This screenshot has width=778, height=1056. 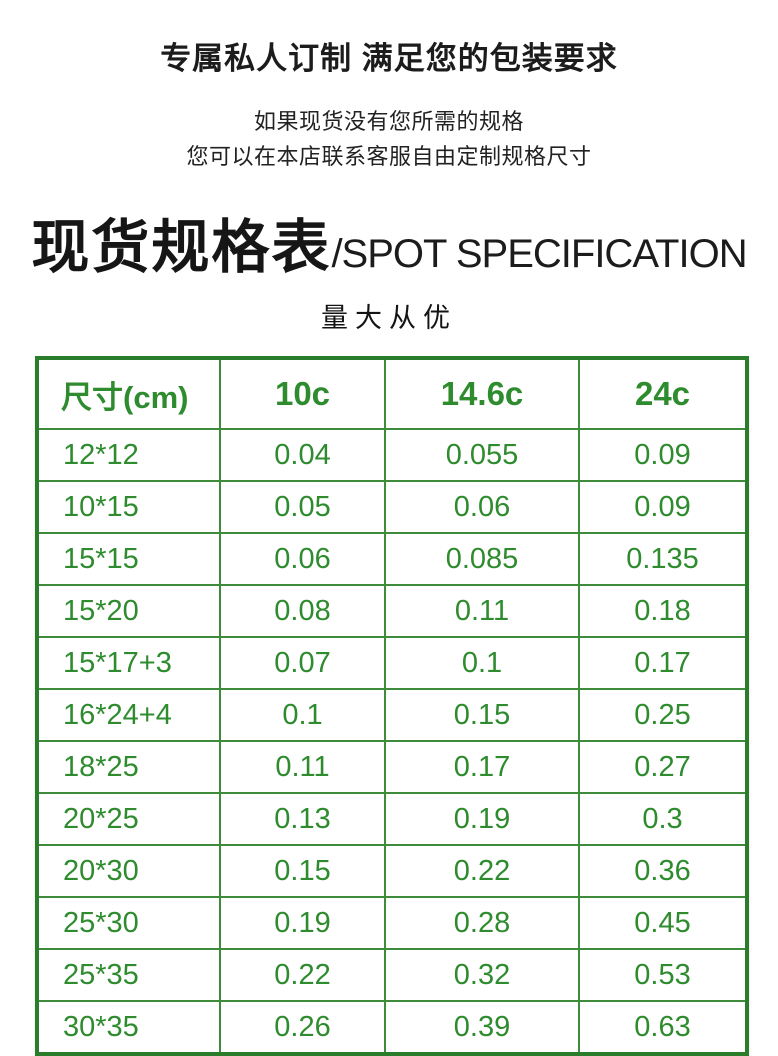 What do you see at coordinates (128, 455) in the screenshot?
I see `size-cell: 12*12` at bounding box center [128, 455].